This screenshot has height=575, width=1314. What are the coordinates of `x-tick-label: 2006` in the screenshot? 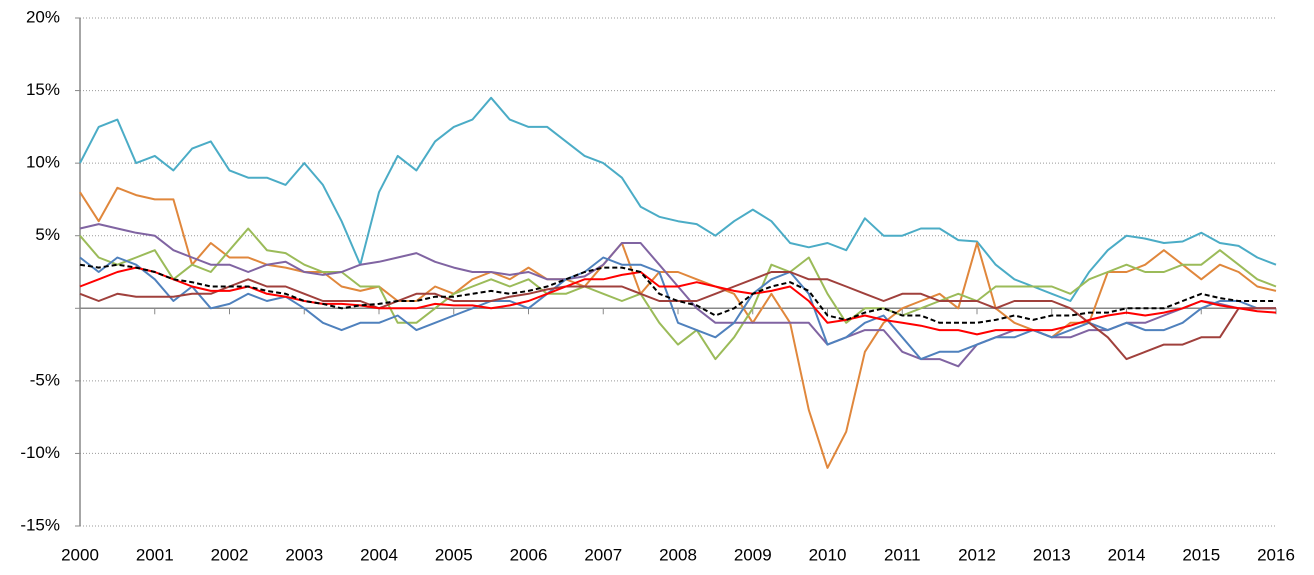 It's located at (529, 554).